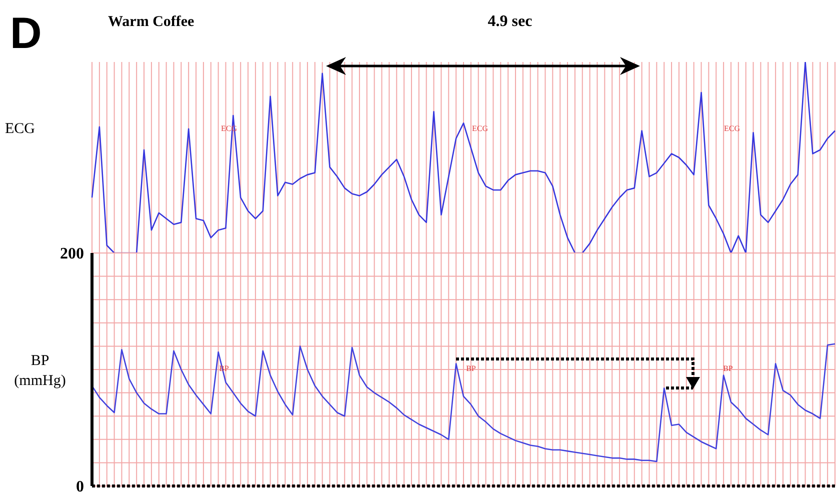 Image resolution: width=840 pixels, height=500 pixels. What do you see at coordinates (72, 254) in the screenshot?
I see `y-tick-label: 200` at bounding box center [72, 254].